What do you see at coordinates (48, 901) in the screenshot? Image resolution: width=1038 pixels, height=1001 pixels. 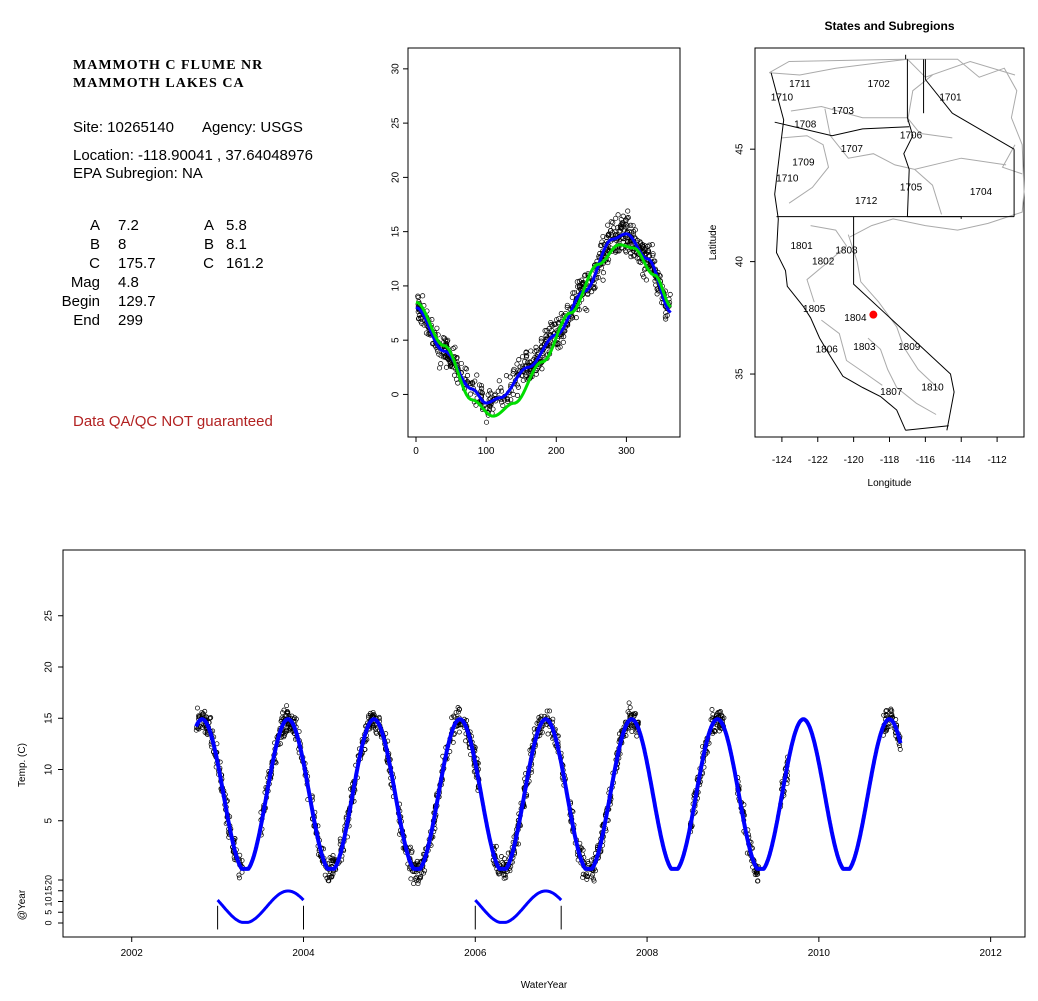 I see `ts-y2-tick-label: 10` at bounding box center [48, 901].